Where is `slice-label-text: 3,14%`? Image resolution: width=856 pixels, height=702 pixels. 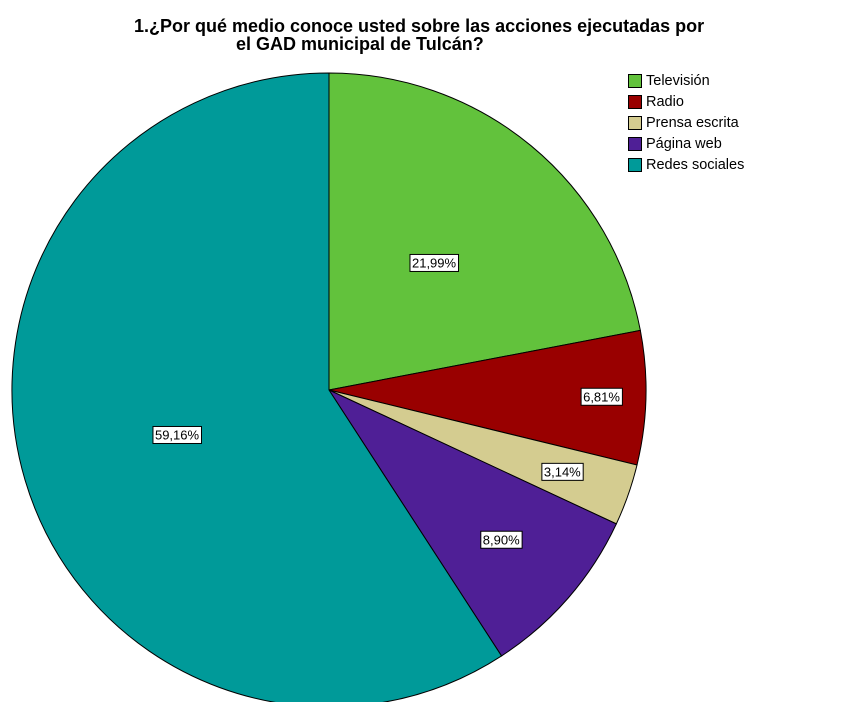
slice-label-text: 3,14% is located at coordinates (562, 471).